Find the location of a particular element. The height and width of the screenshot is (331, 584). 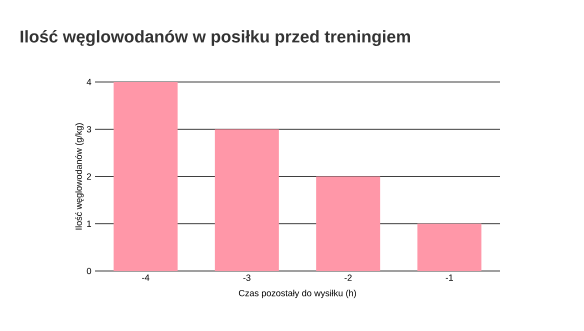

x-axis-title: Czas pozostały do wysiłku (h) is located at coordinates (297, 294).